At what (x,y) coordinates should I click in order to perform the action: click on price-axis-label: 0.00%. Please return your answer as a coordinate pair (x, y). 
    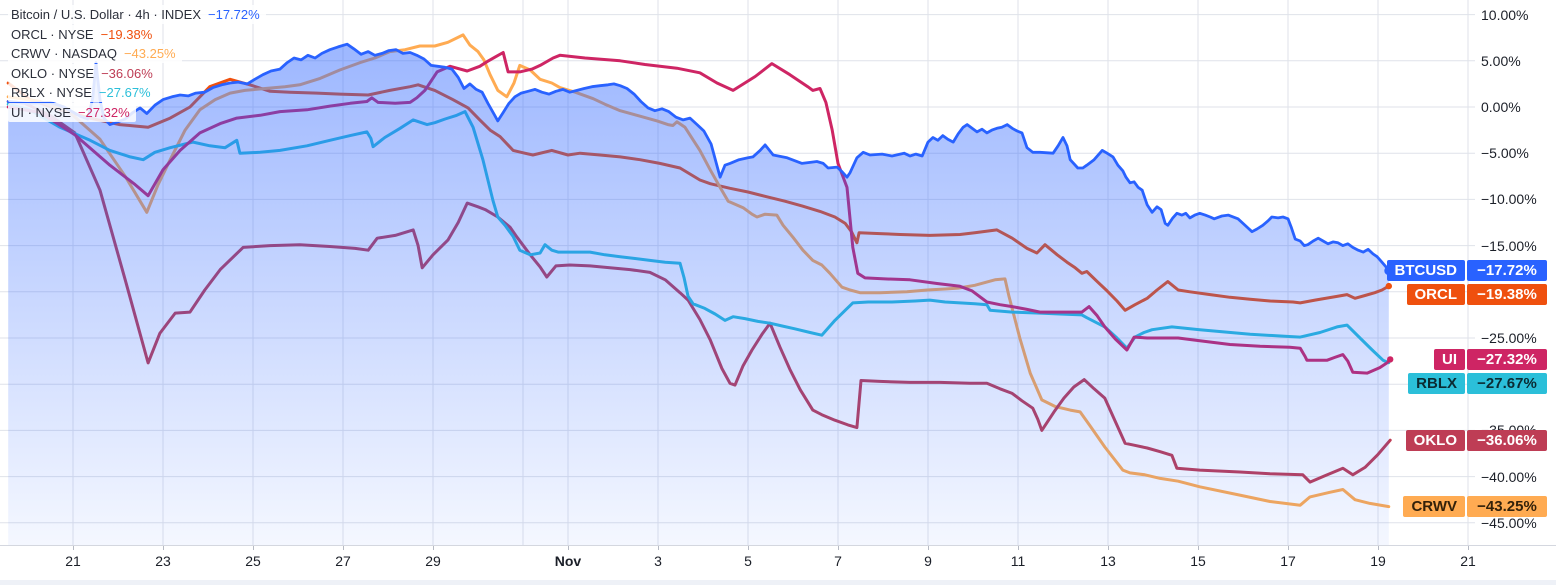
    Looking at the image, I should click on (1501, 107).